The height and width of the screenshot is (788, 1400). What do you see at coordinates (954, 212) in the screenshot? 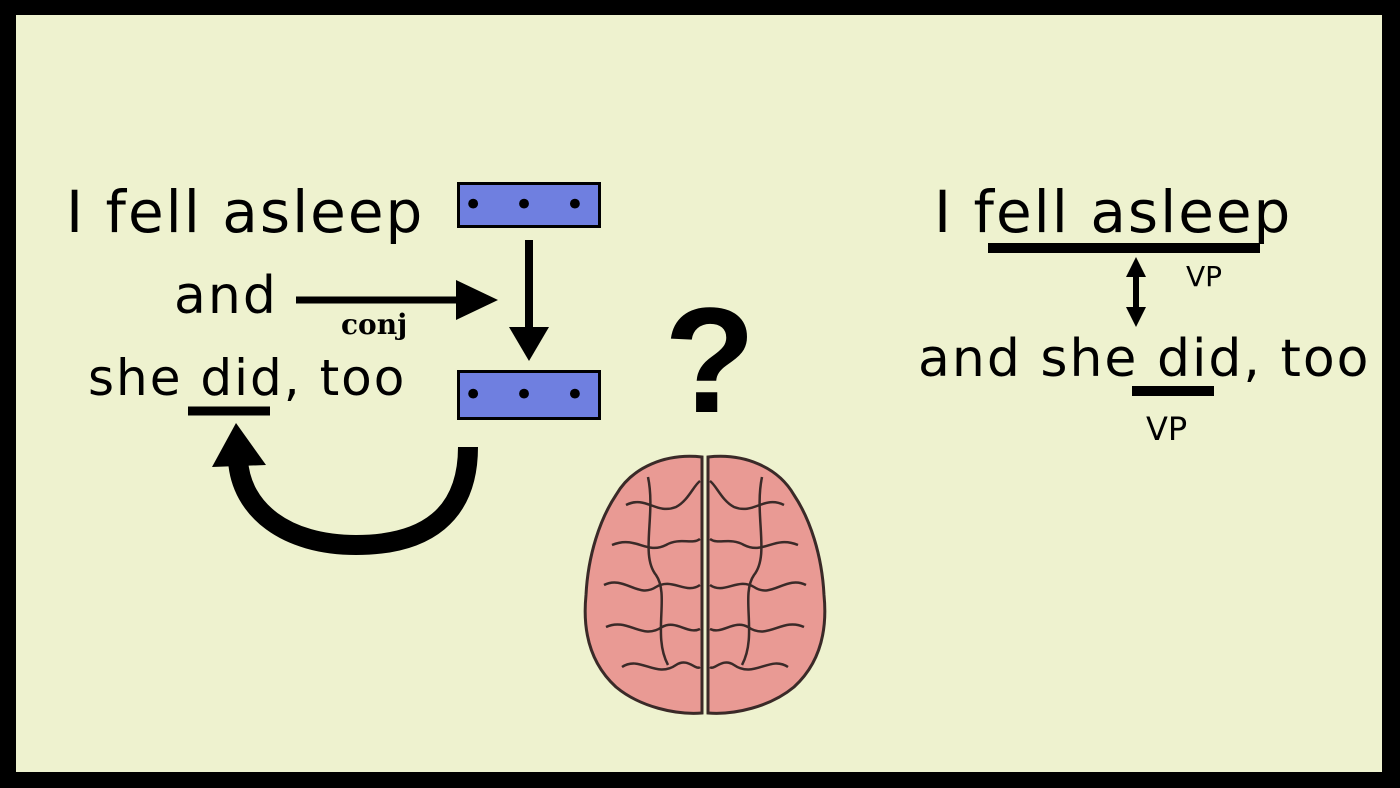
I see `right-i-text: I` at bounding box center [954, 212].